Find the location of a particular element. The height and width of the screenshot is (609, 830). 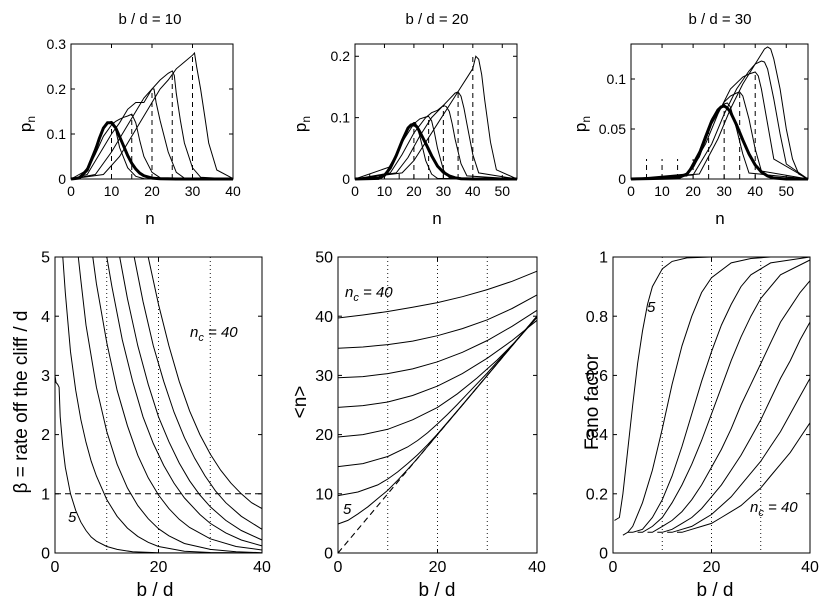

y-tick-label: 20 is located at coordinates (324, 435).